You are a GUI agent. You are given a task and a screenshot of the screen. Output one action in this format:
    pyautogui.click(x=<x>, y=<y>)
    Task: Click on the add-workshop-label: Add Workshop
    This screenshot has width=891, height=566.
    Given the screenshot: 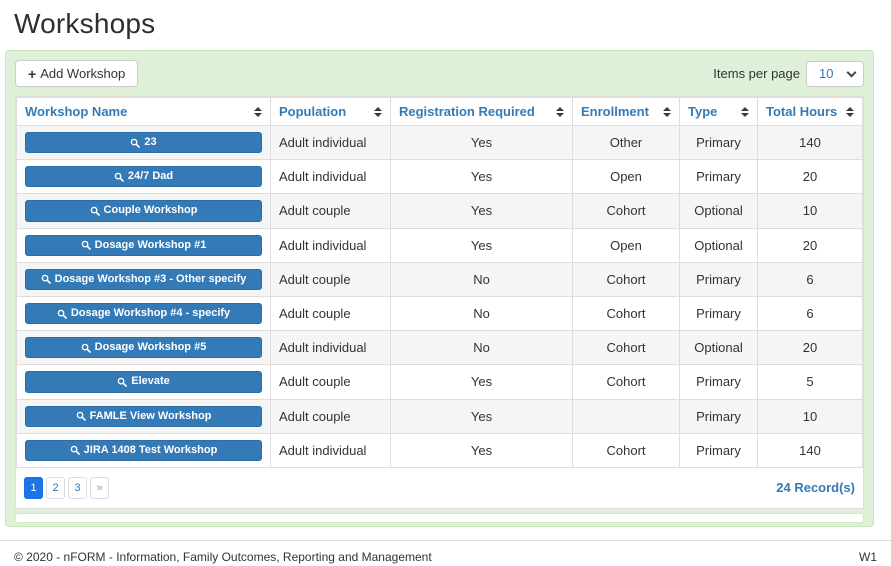 What is the action you would take?
    pyautogui.click(x=83, y=73)
    